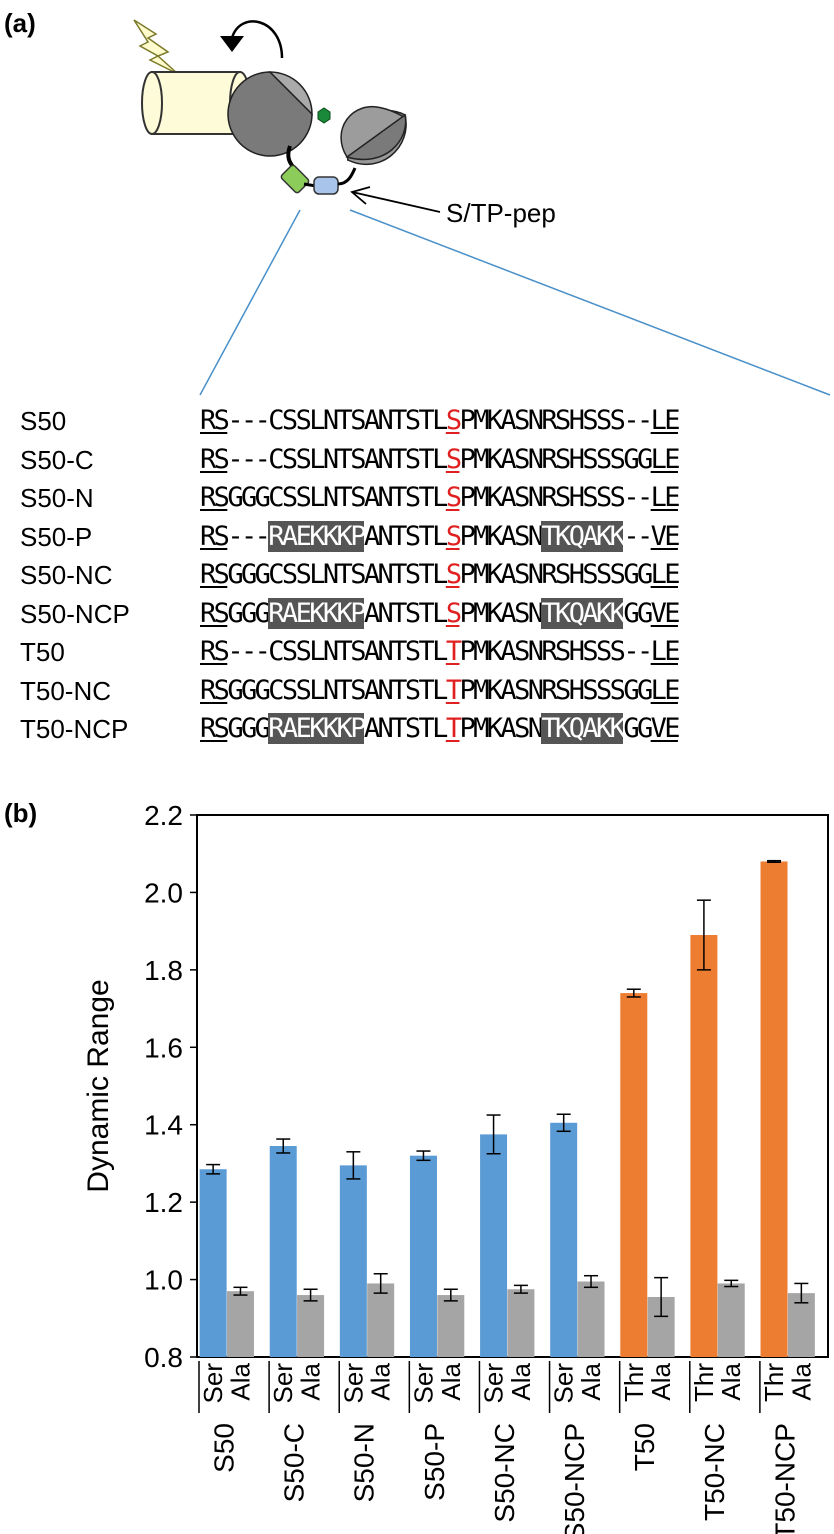 The width and height of the screenshot is (834, 1534). Describe the element at coordinates (75, 613) in the screenshot. I see `sequence-name: S50-NCP` at that location.